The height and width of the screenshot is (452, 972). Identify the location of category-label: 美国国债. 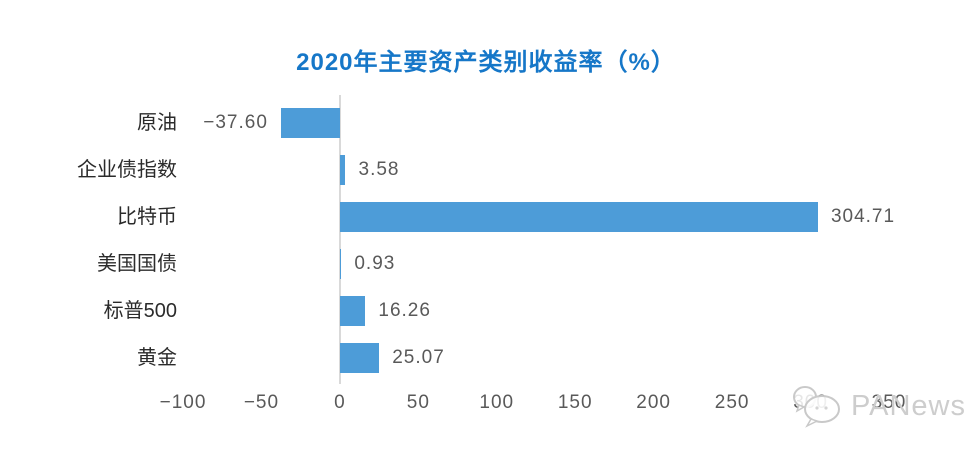
(137, 264).